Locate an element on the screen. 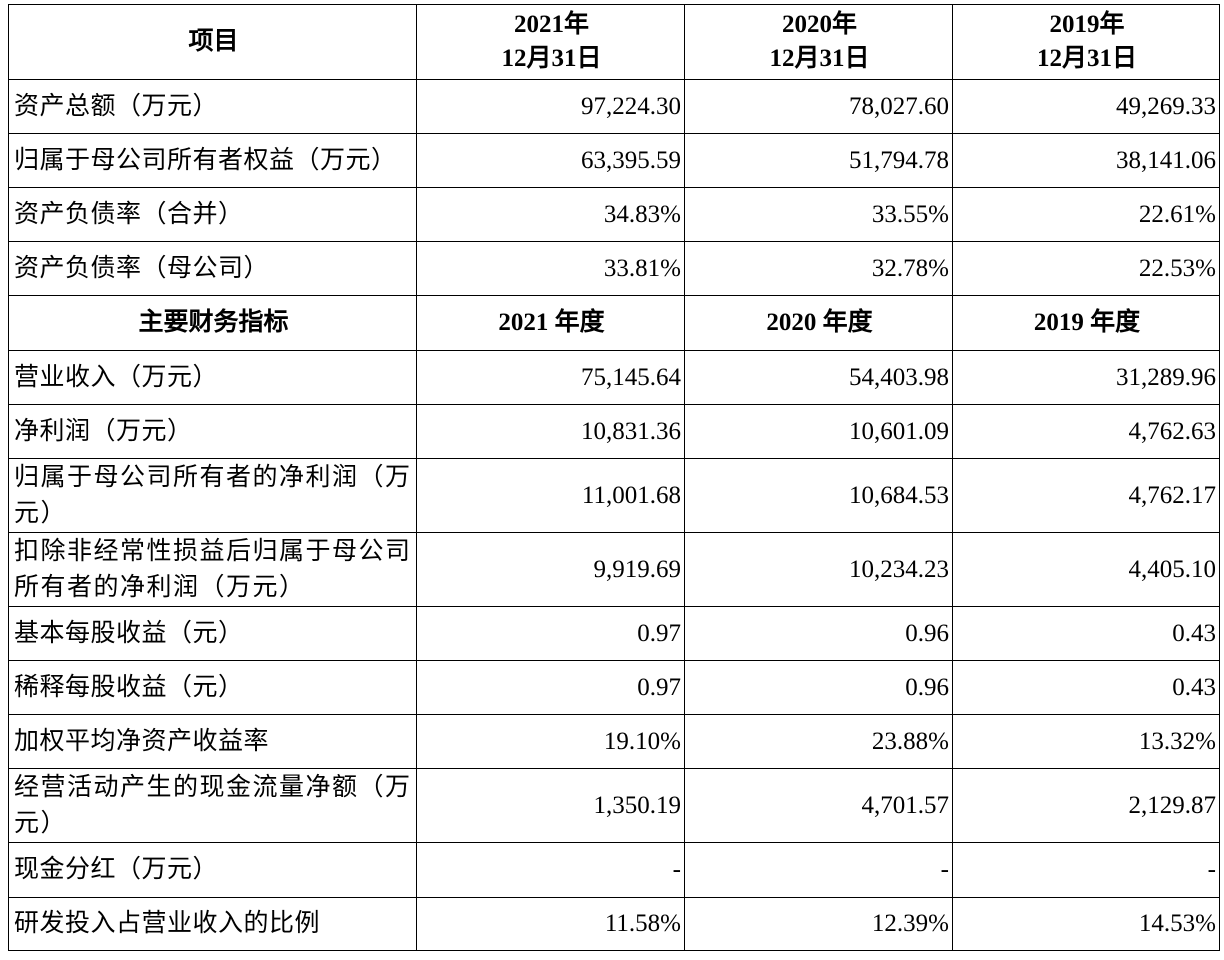  cell-2019: 2,129.87 is located at coordinates (1086, 805).